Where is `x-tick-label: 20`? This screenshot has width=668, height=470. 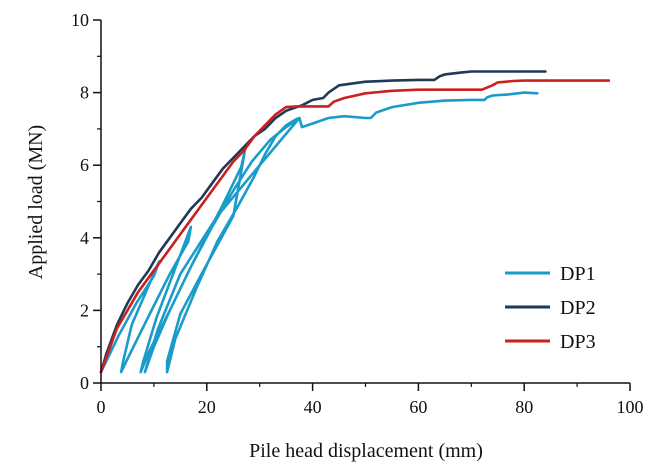
x-tick-label: 20 is located at coordinates (207, 407).